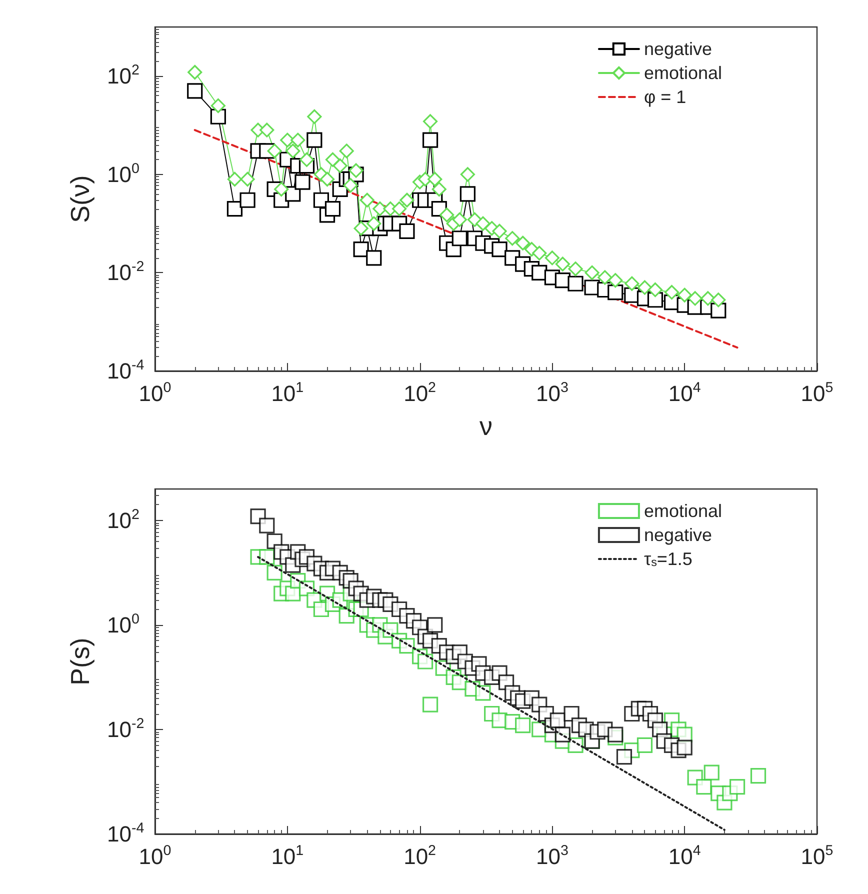  Describe the element at coordinates (80, 662) in the screenshot. I see `y-axis-title: P(s)` at that location.